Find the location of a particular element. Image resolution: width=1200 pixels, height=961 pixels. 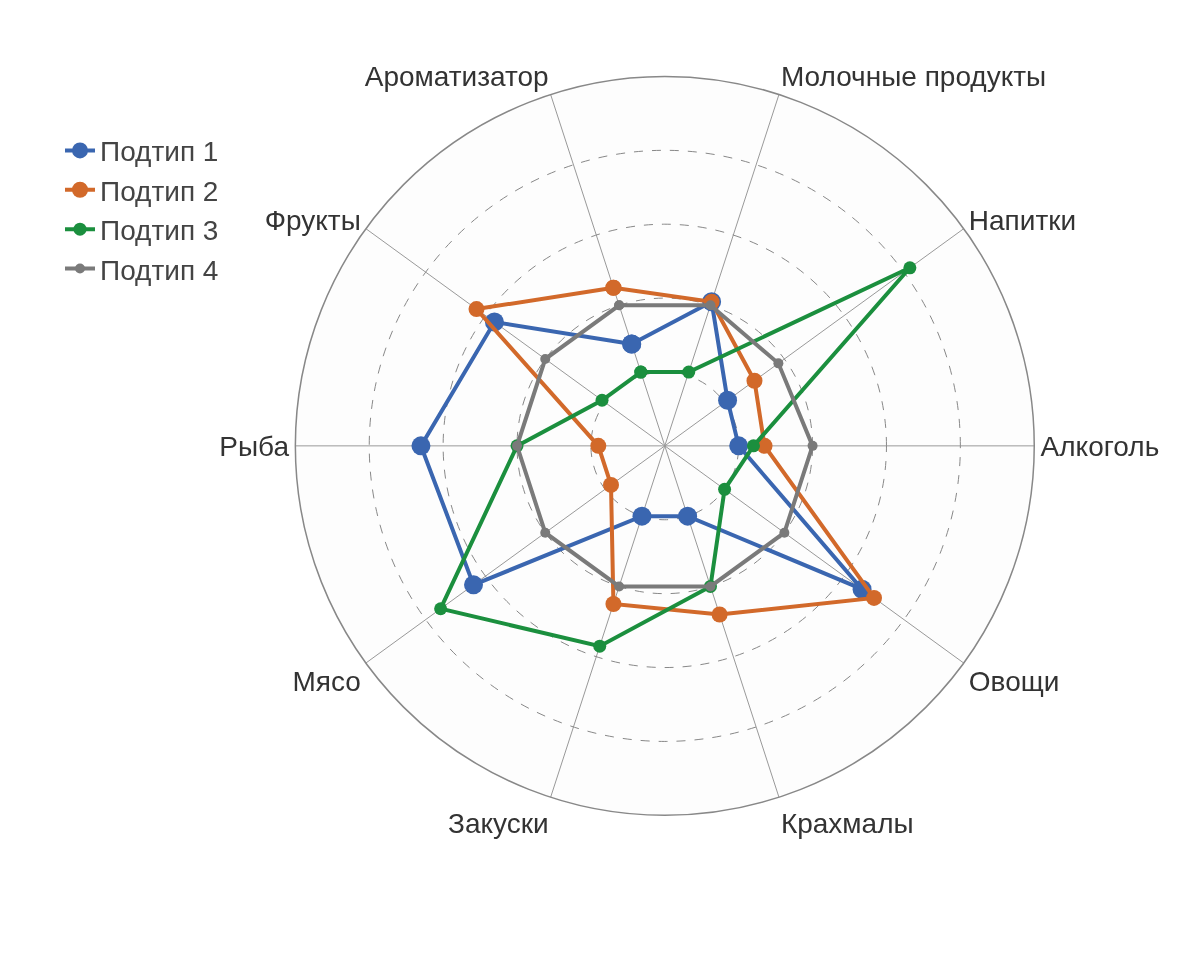

spoke-label: Молочные продукты is located at coordinates (913, 77).